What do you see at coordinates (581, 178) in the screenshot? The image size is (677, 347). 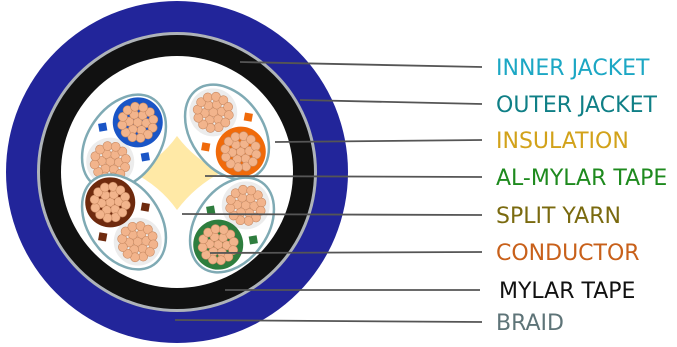 I see `label-al-mylar-tape: AL-MYLAR TAPE` at bounding box center [581, 178].